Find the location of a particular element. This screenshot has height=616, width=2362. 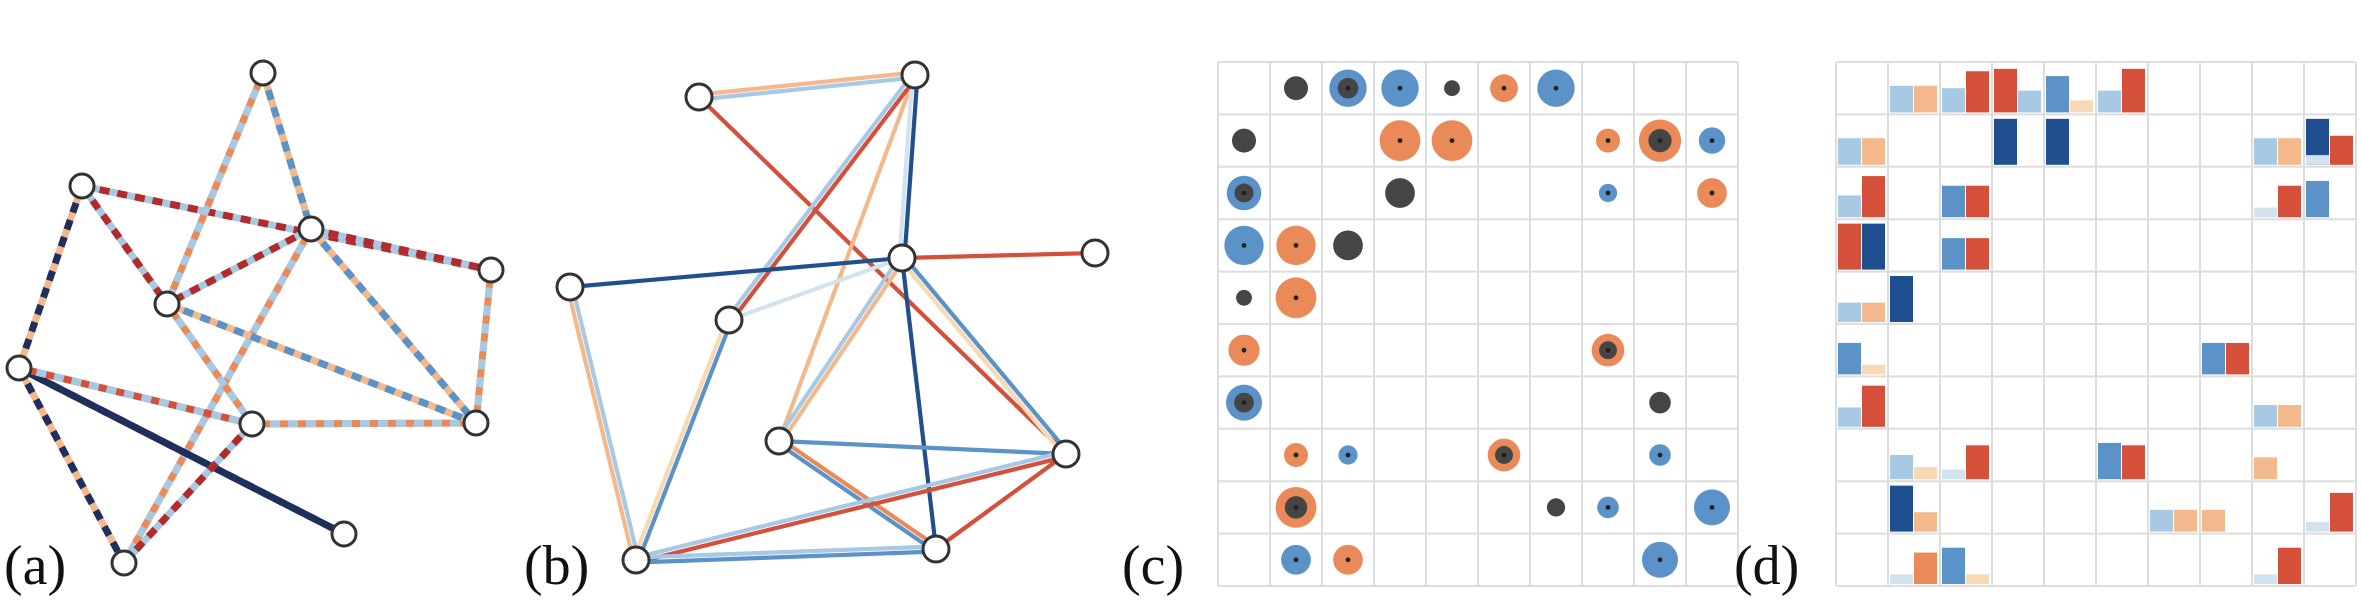

edge-b-b8-b9 is located at coordinates (1001, 501).